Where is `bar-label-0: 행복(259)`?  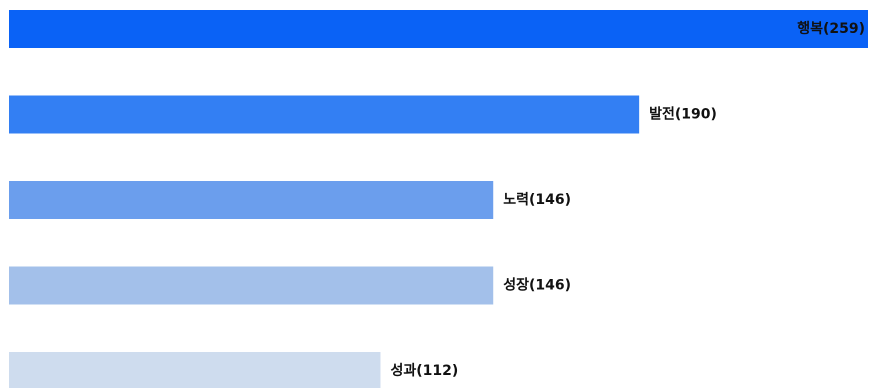
bar-label-0: 행복(259) is located at coordinates (831, 29).